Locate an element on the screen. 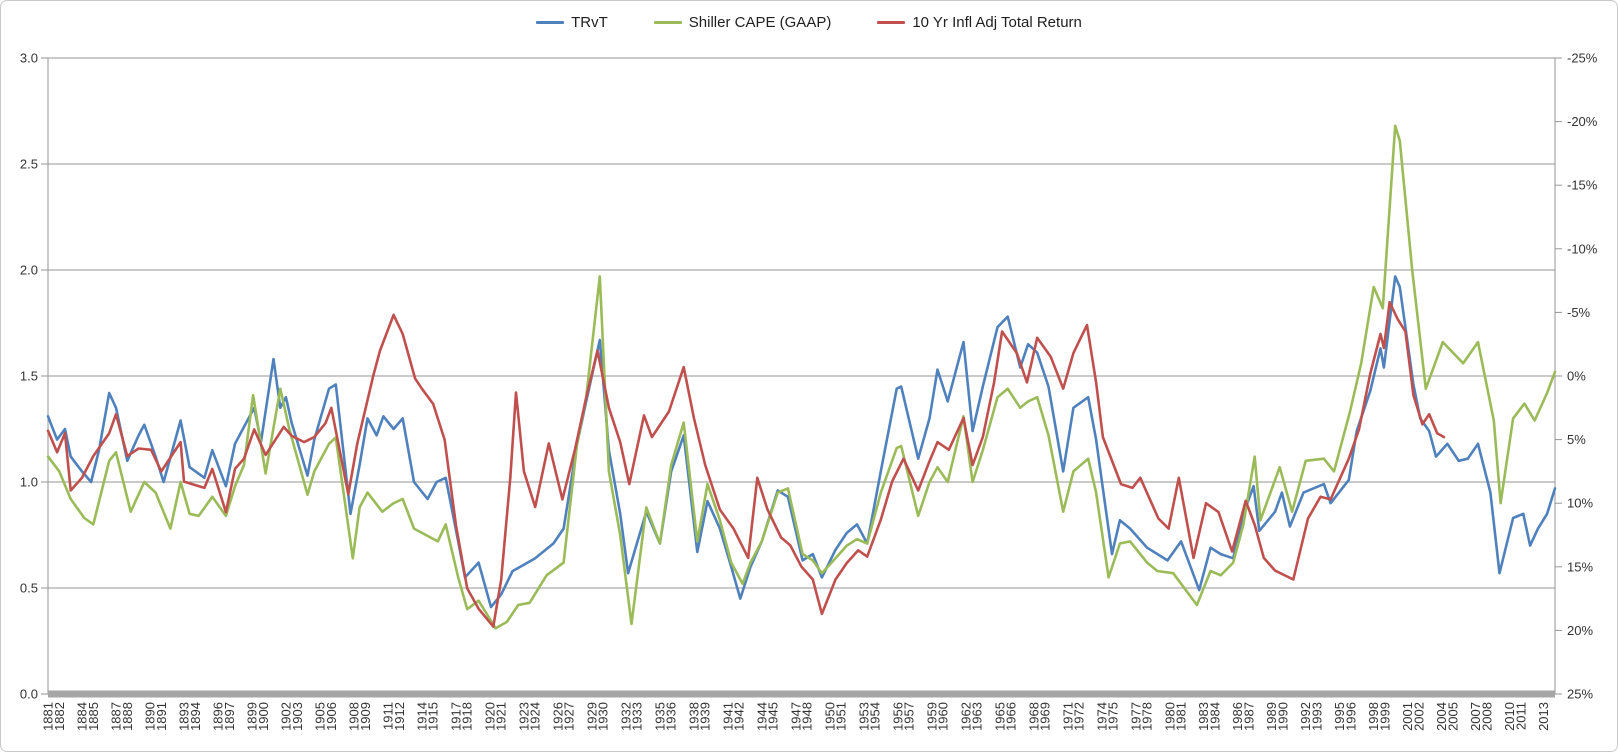  legend-item-trvt: TRvT is located at coordinates (572, 22).